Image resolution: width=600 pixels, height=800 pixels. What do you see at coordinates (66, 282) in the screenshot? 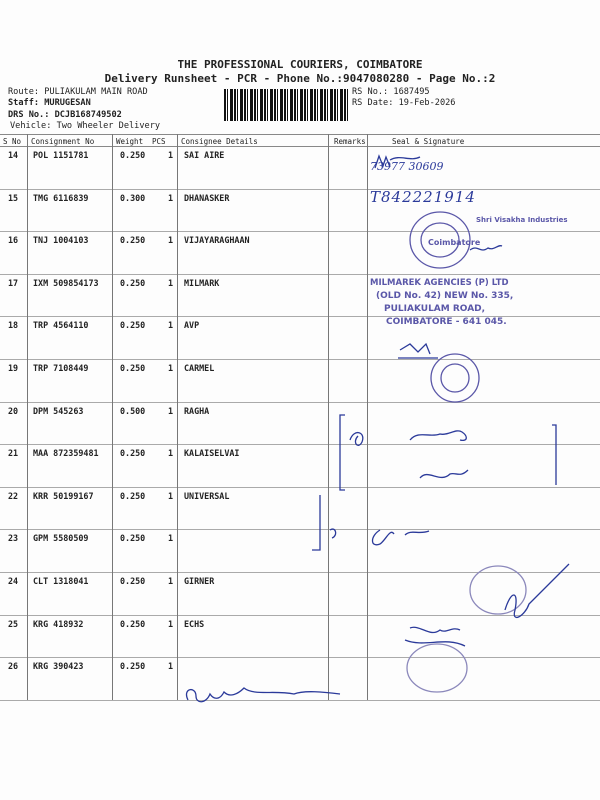
I see `consignment-cell: IXM 509854173` at bounding box center [66, 282].